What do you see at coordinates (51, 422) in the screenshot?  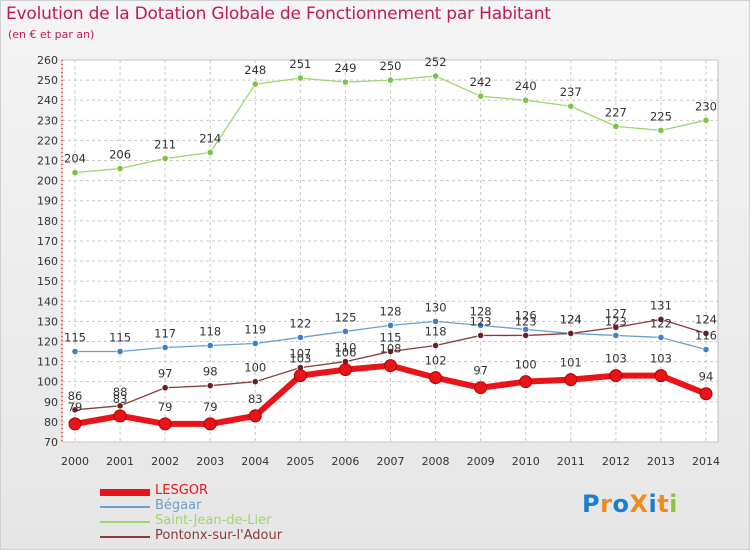 I see `y-tick-label: 80` at bounding box center [51, 422].